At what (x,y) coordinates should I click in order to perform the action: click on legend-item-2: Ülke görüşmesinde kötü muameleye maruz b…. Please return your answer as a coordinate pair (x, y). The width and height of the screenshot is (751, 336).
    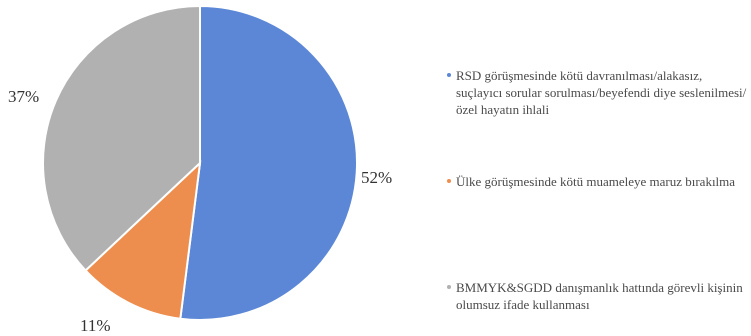
    Looking at the image, I should click on (597, 181).